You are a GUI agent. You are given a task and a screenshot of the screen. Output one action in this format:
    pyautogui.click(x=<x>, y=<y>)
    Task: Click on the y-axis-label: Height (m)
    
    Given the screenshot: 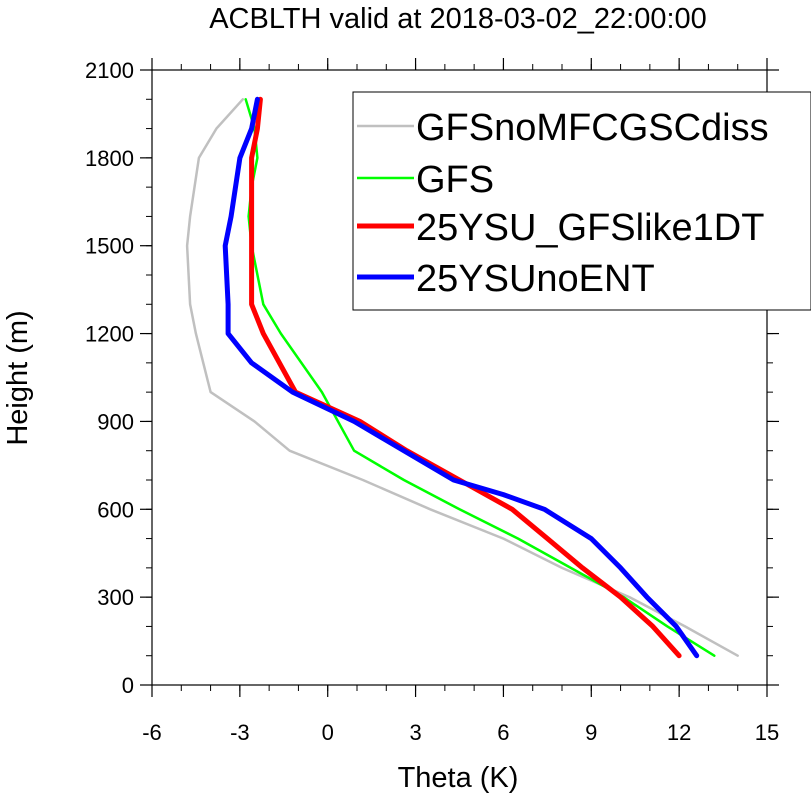 What is the action you would take?
    pyautogui.click(x=18, y=377)
    